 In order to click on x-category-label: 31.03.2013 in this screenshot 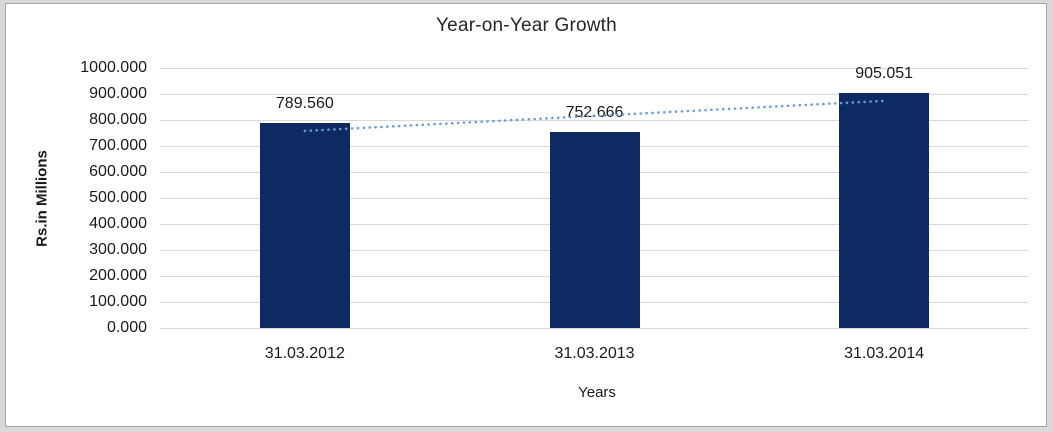, I will do `click(594, 353)`.